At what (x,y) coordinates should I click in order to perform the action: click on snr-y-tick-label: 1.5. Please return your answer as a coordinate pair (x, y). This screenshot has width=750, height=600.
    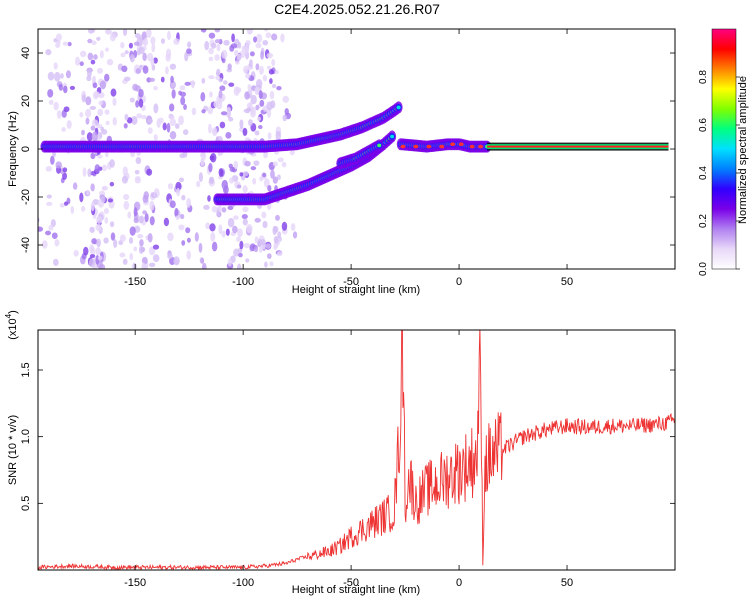
    Looking at the image, I should click on (26, 369).